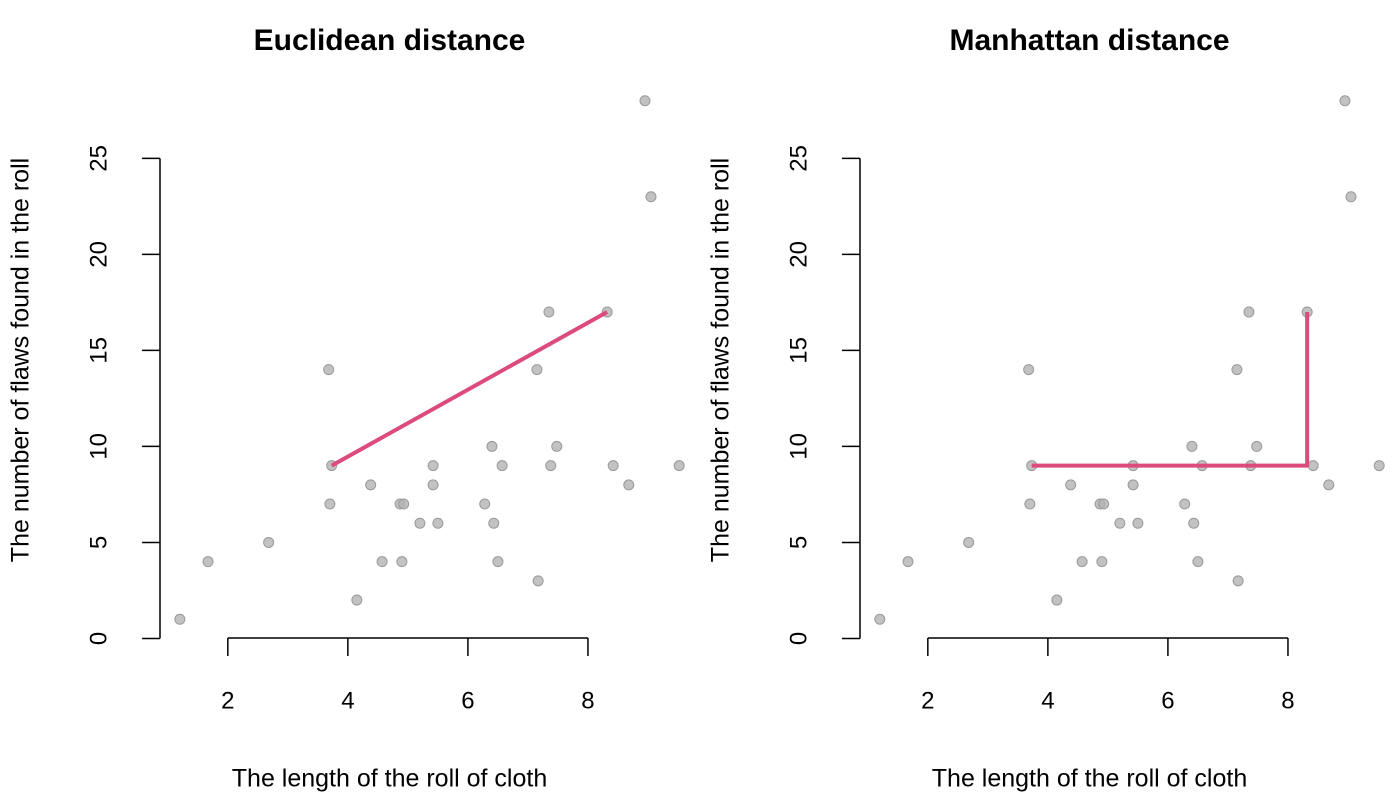 Image resolution: width=1400 pixels, height=800 pixels. What do you see at coordinates (390, 40) in the screenshot?
I see `chart-title: Euclidean distance` at bounding box center [390, 40].